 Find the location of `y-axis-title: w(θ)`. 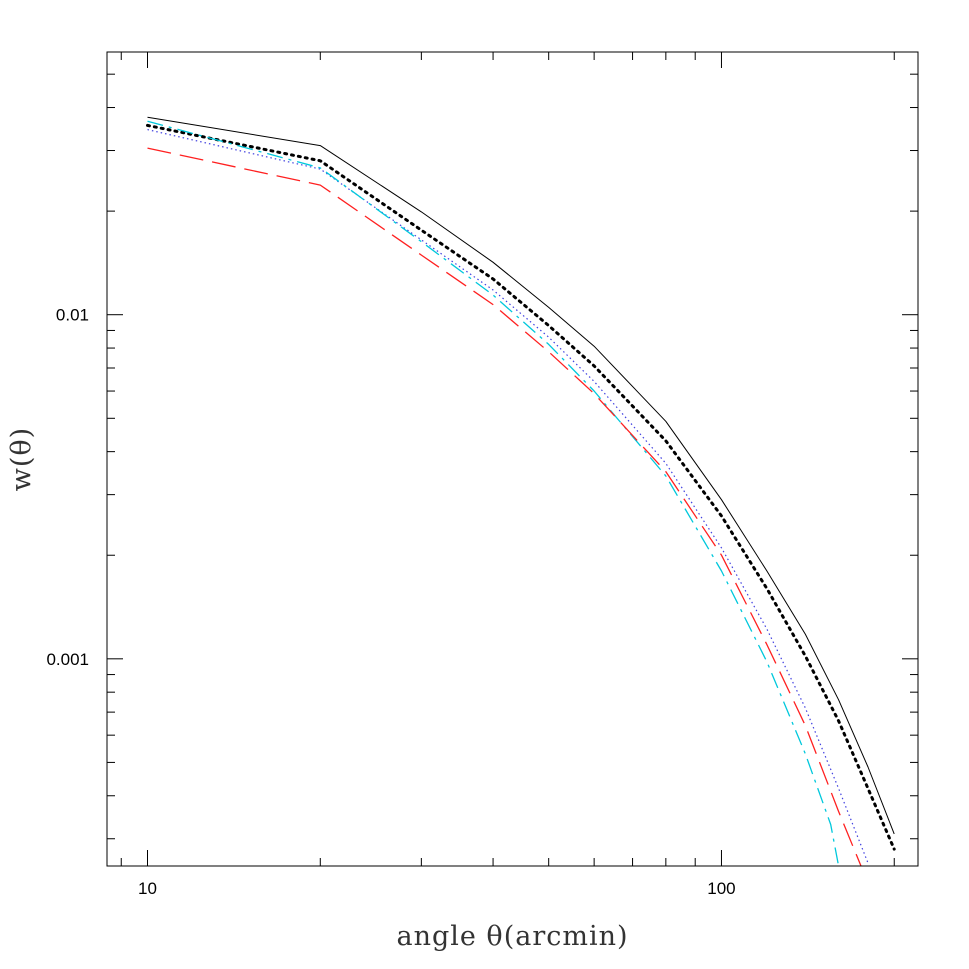

y-axis-title: w(θ) is located at coordinates (21, 459).